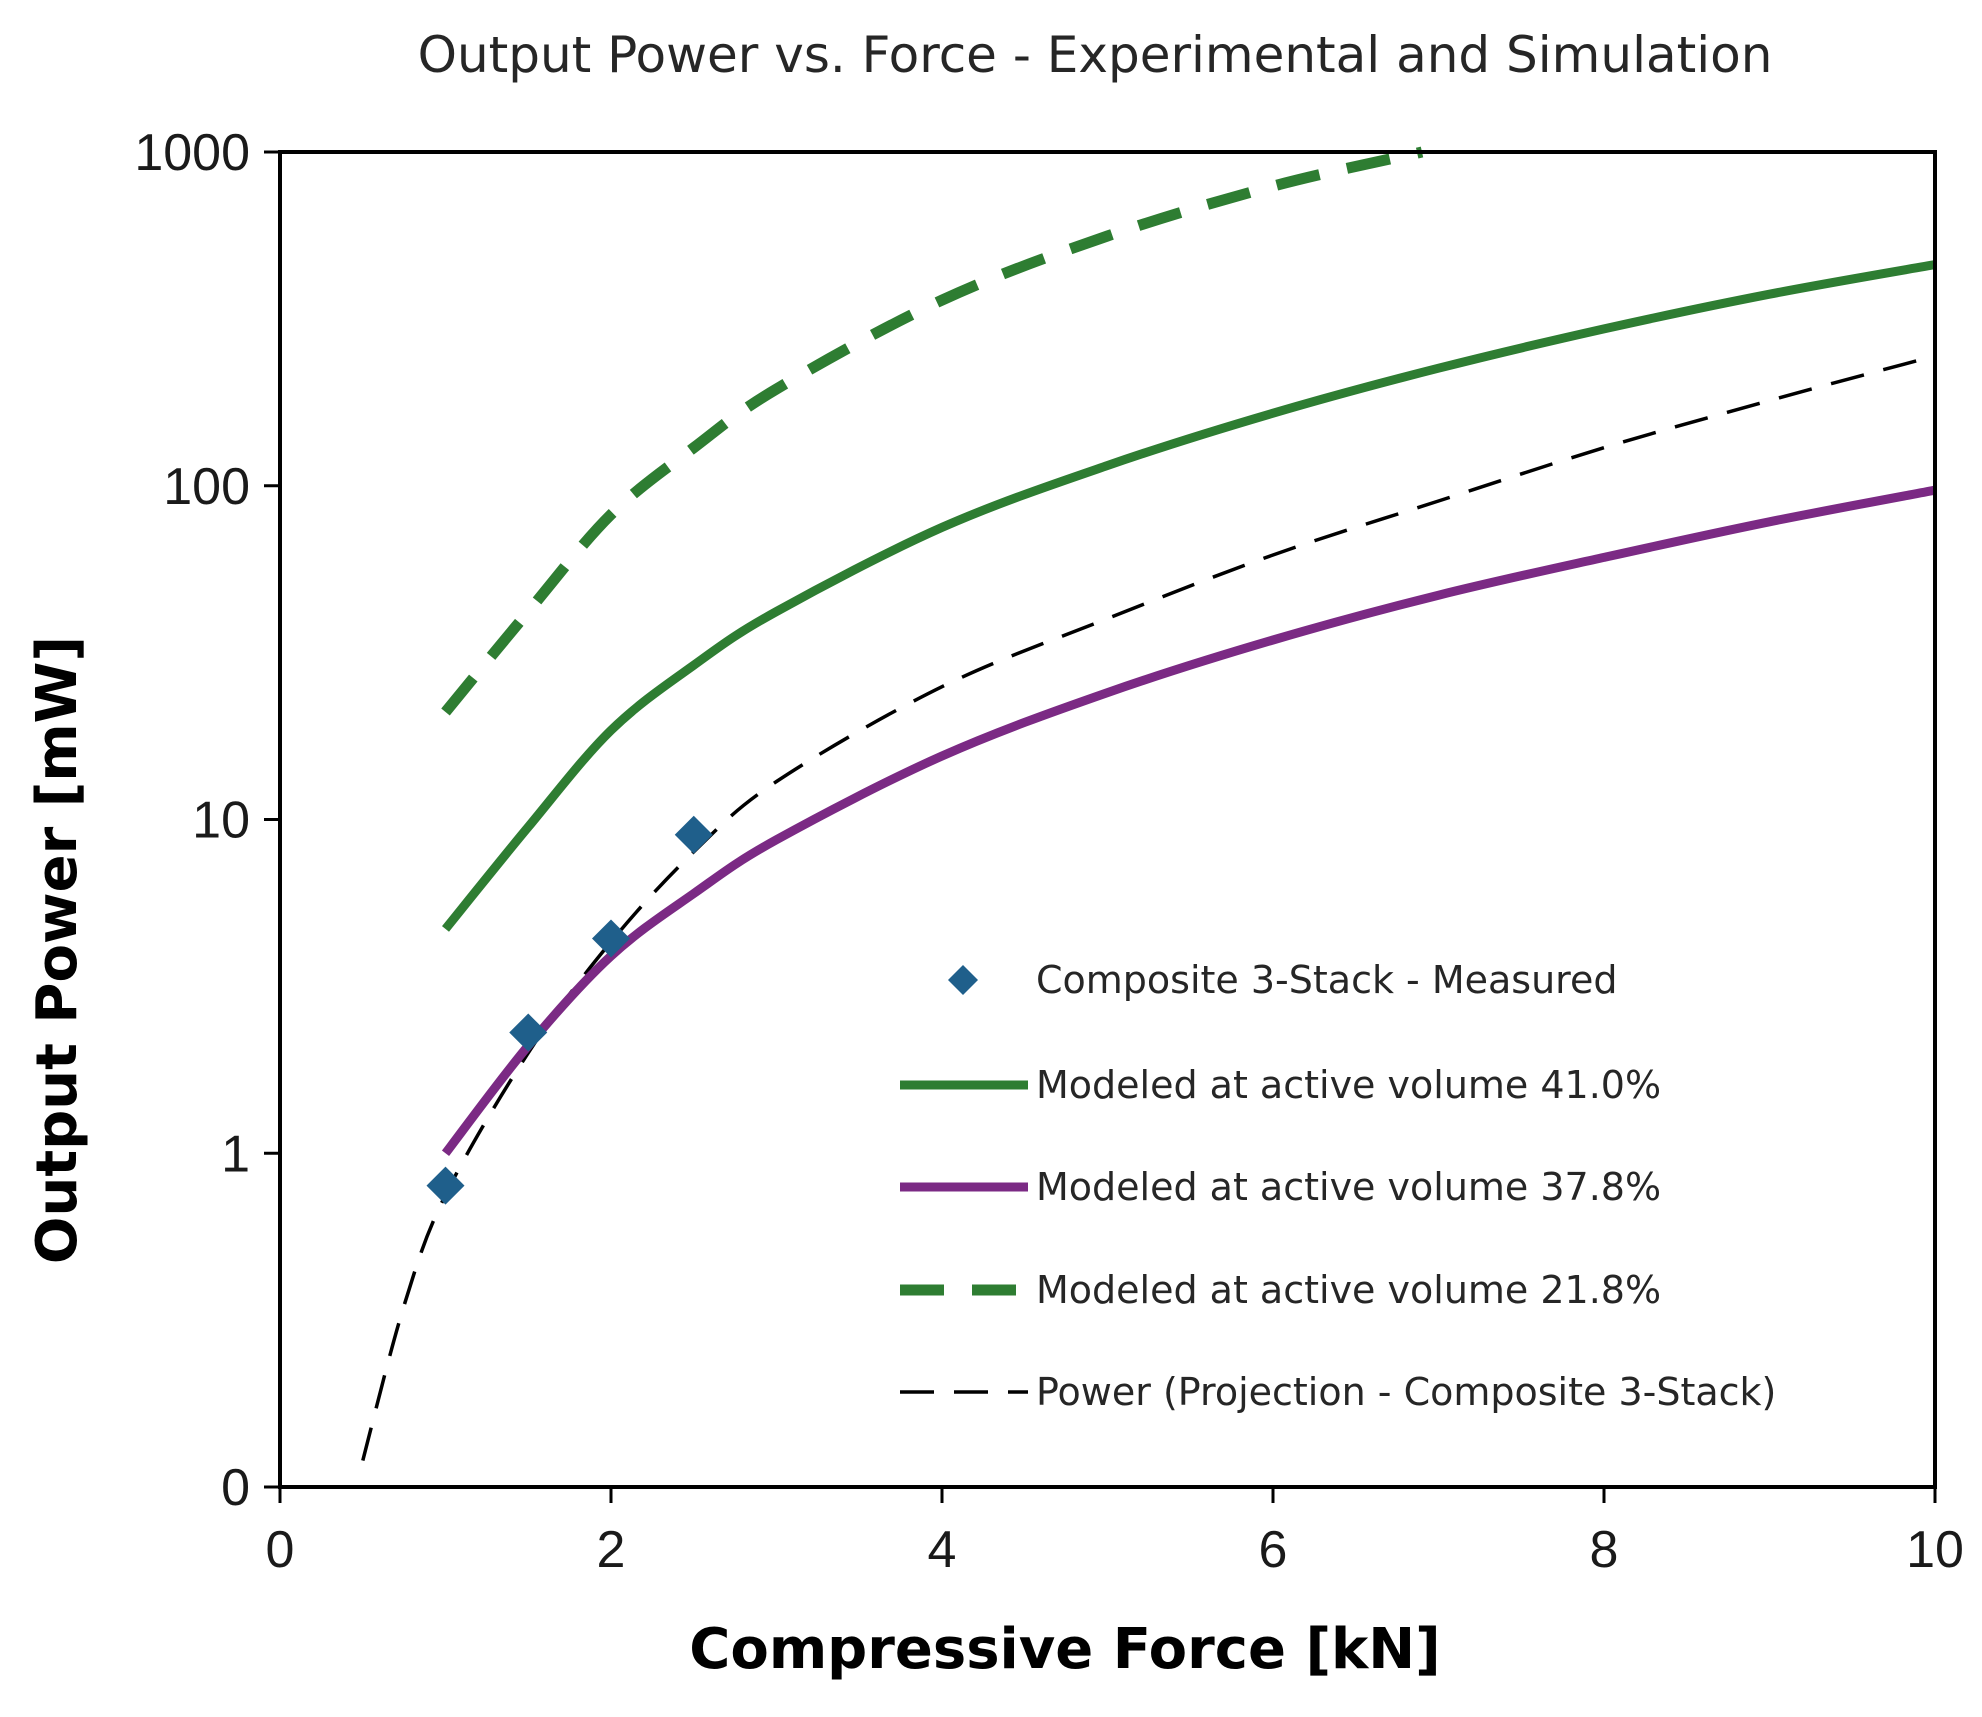 This screenshot has width=1982, height=1717. I want to click on y-axis-label: Output Power [mW], so click(57, 950).